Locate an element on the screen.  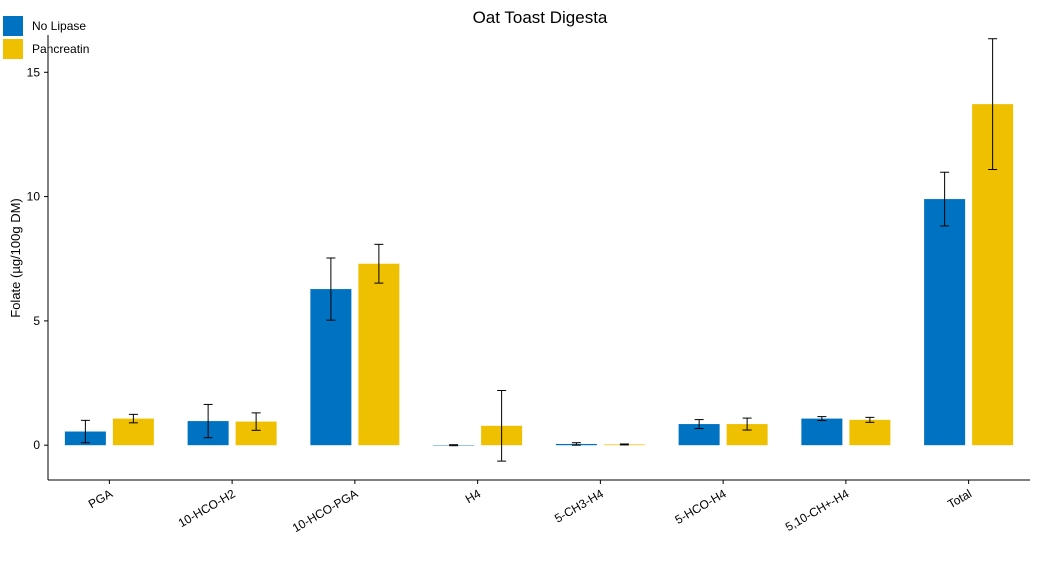
legend-label: Pancreatin is located at coordinates (60, 49).